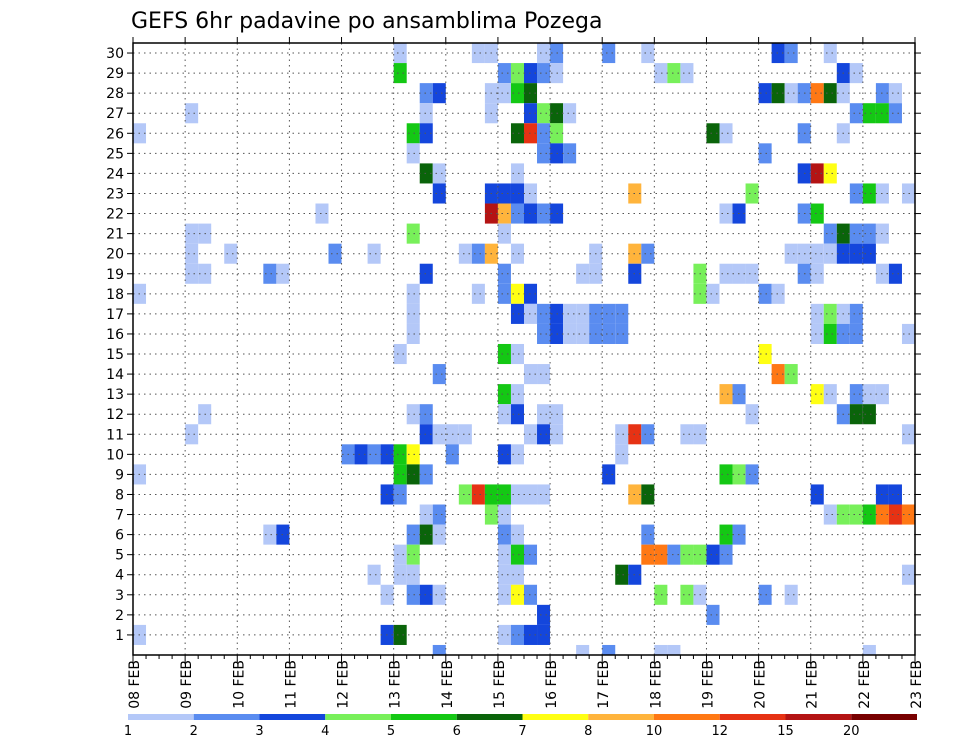  What do you see at coordinates (115, 415) in the screenshot?
I see `y-tick-label: 12` at bounding box center [115, 415].